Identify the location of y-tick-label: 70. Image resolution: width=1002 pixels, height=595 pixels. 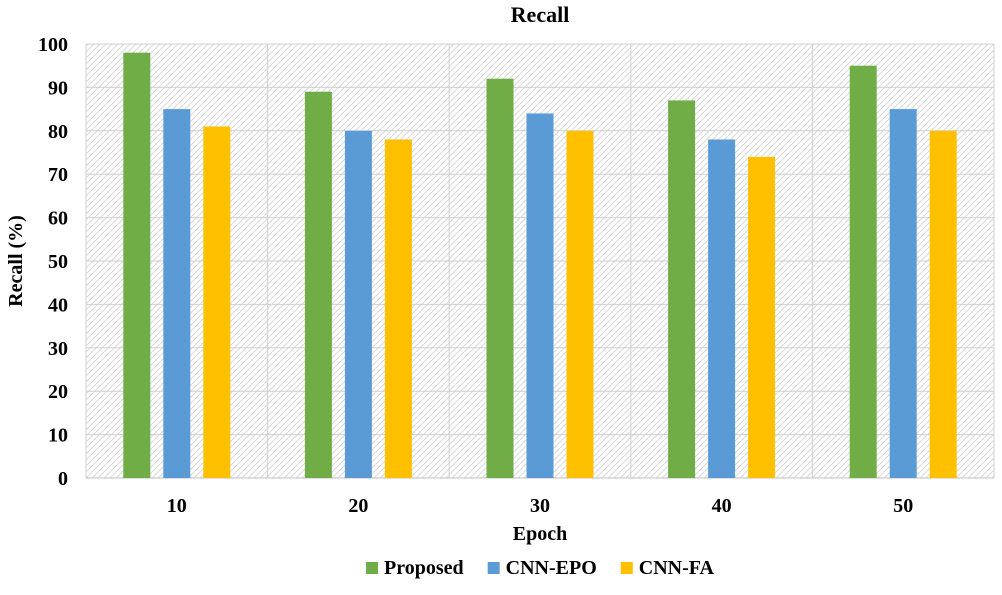
(58, 175).